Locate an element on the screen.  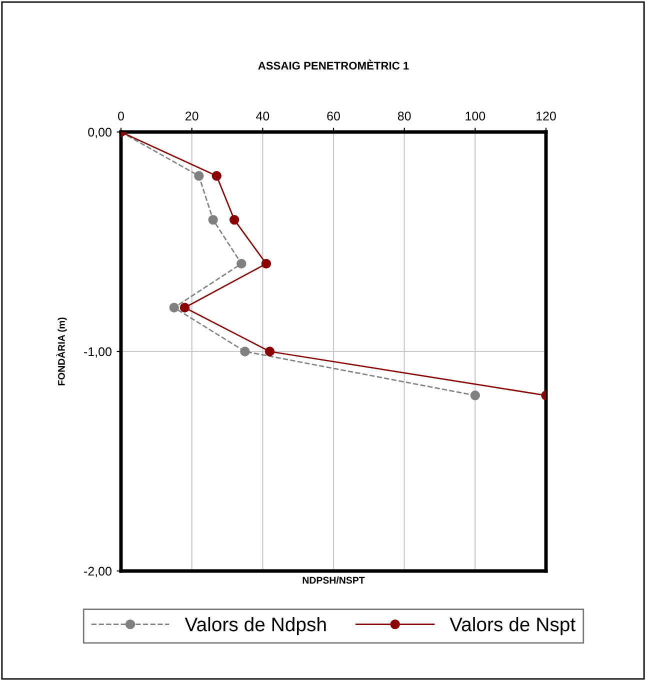
y-tick-label: 0,00 is located at coordinates (100, 133).